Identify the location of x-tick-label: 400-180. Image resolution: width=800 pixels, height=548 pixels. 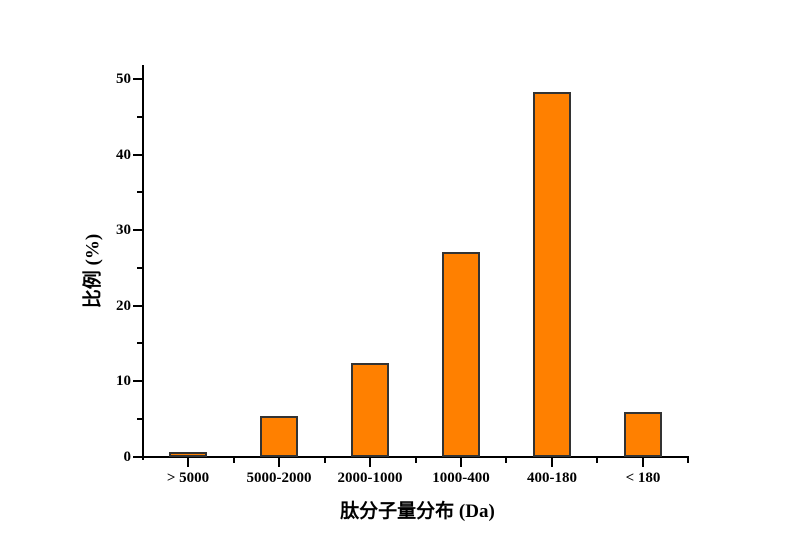
(552, 478).